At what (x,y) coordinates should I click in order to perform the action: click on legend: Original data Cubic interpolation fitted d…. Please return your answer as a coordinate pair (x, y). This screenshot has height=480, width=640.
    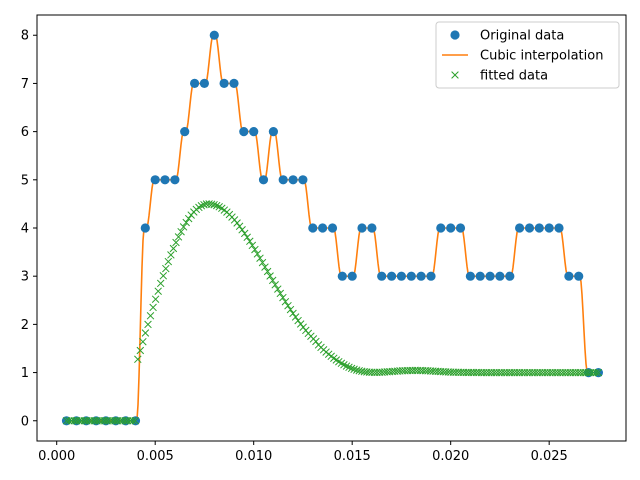
    Looking at the image, I should click on (527, 55).